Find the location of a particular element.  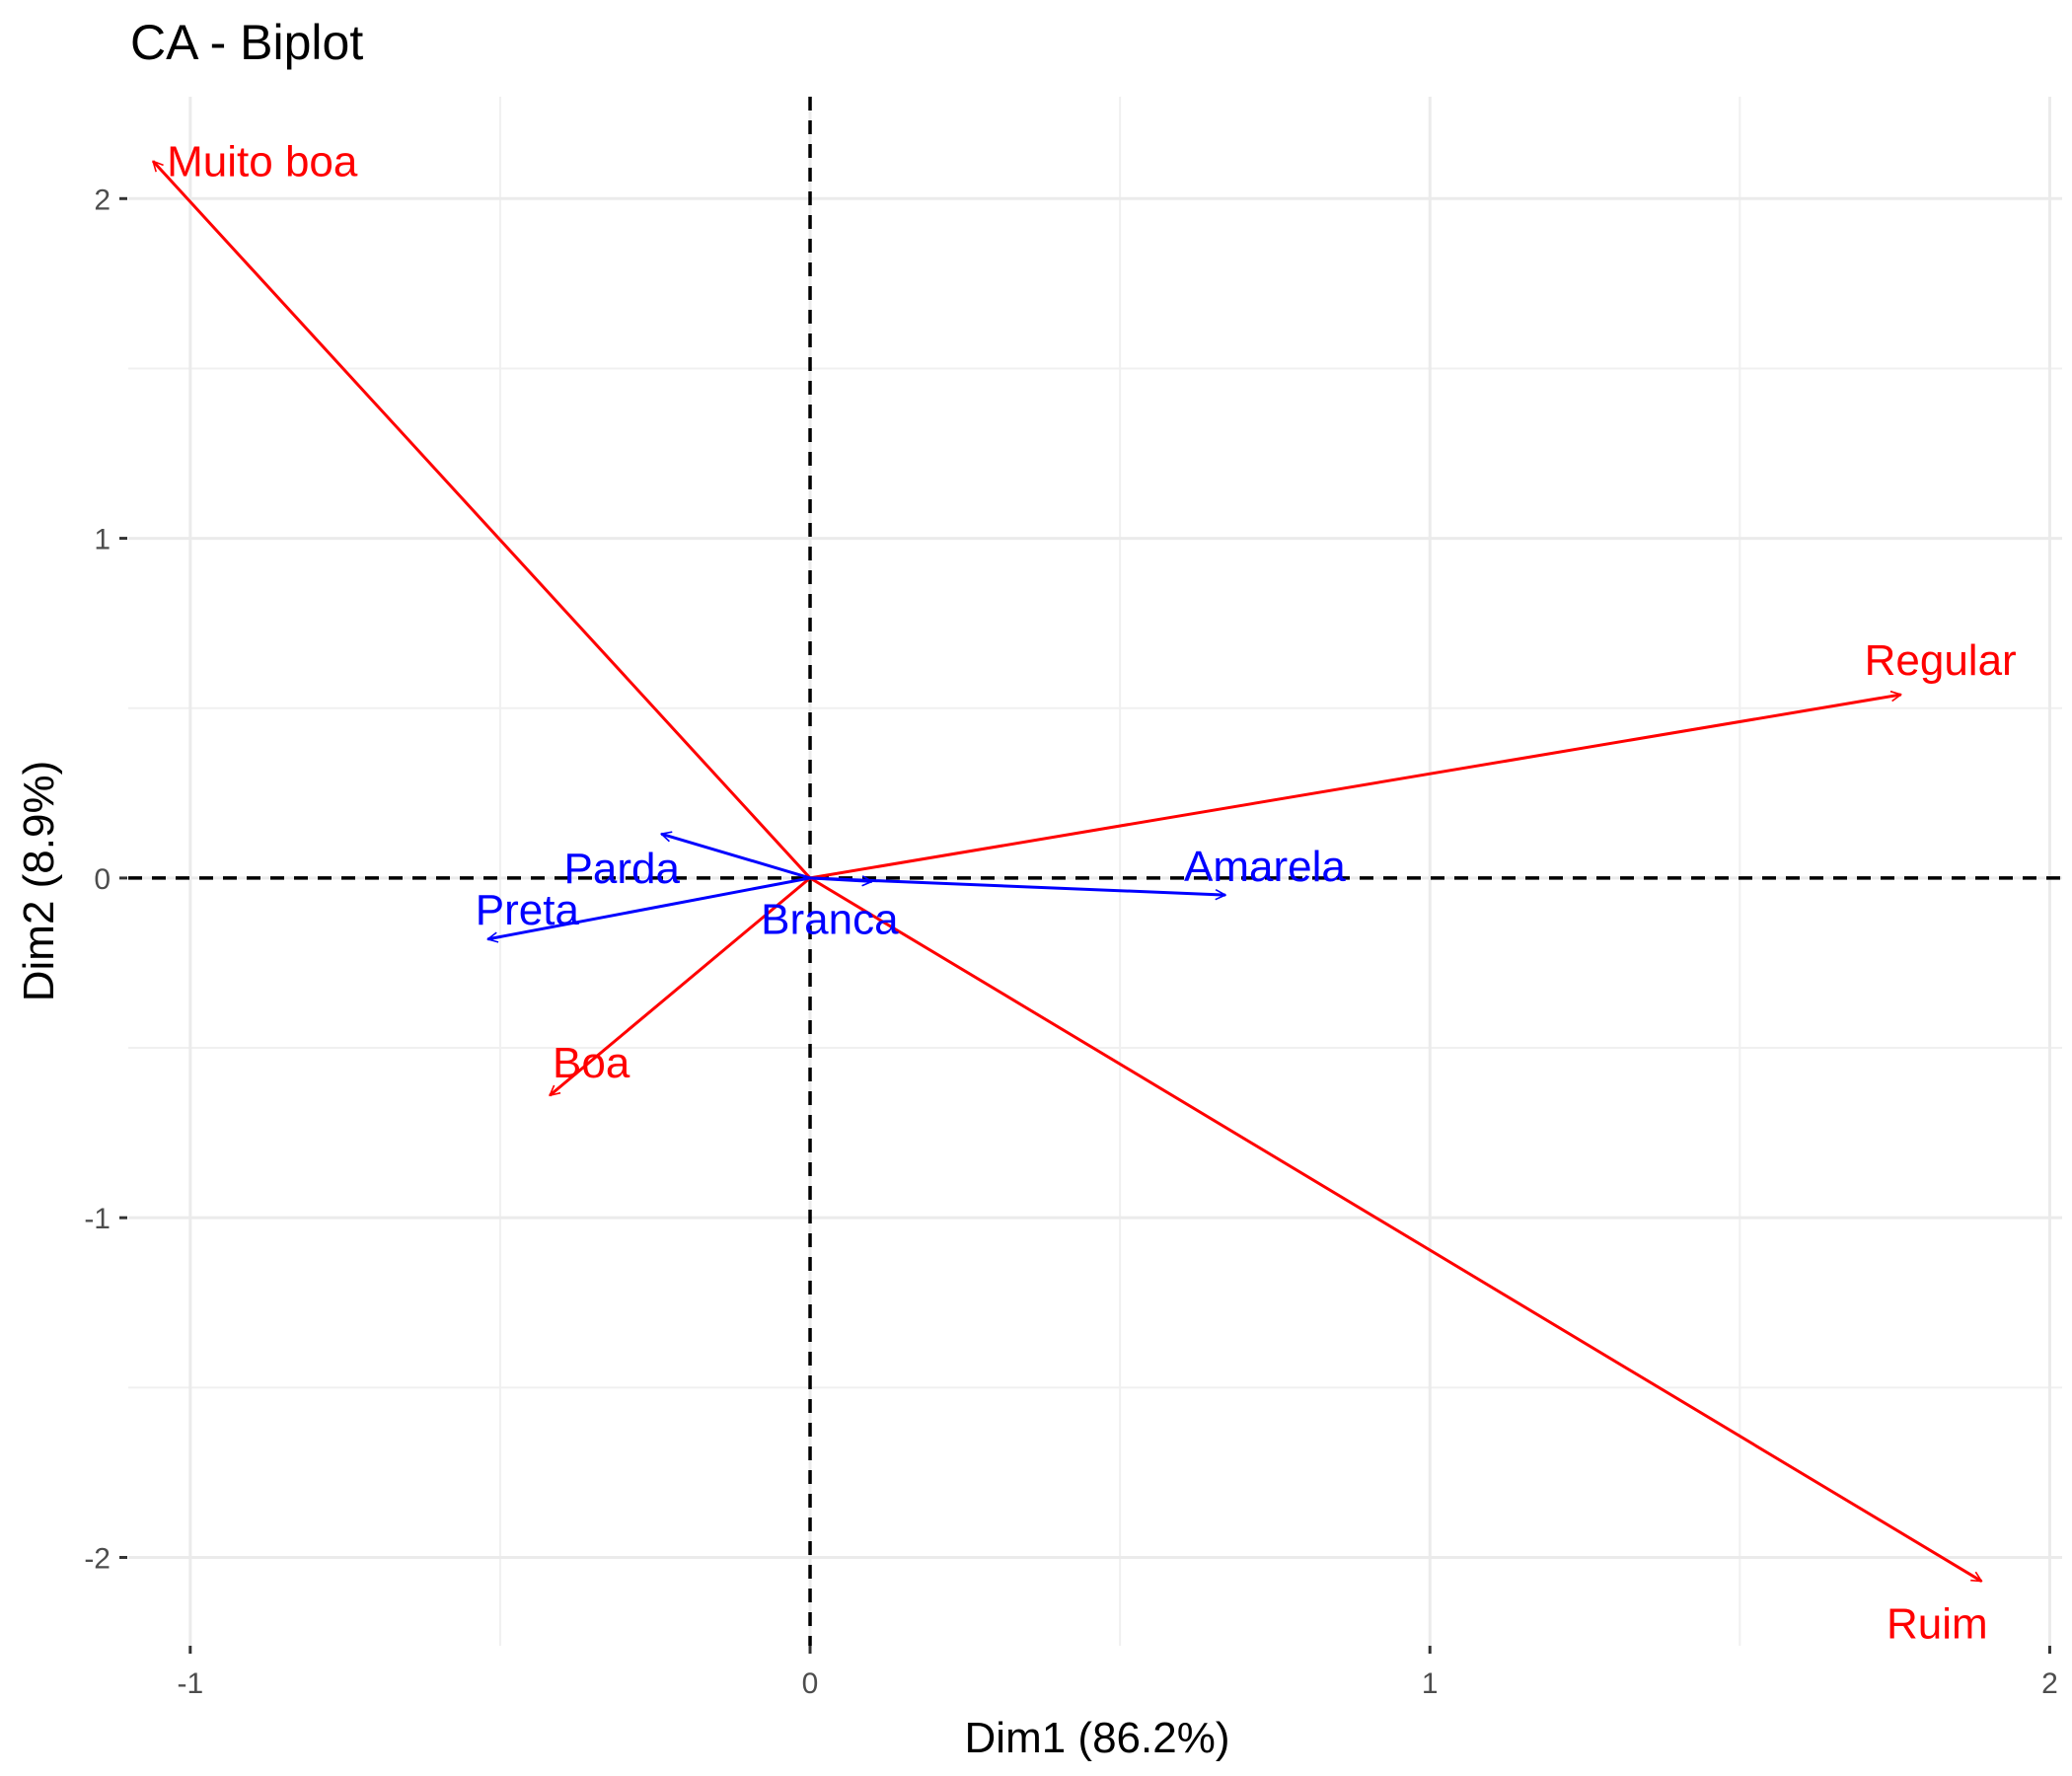

arrow-boa is located at coordinates (681, 987).